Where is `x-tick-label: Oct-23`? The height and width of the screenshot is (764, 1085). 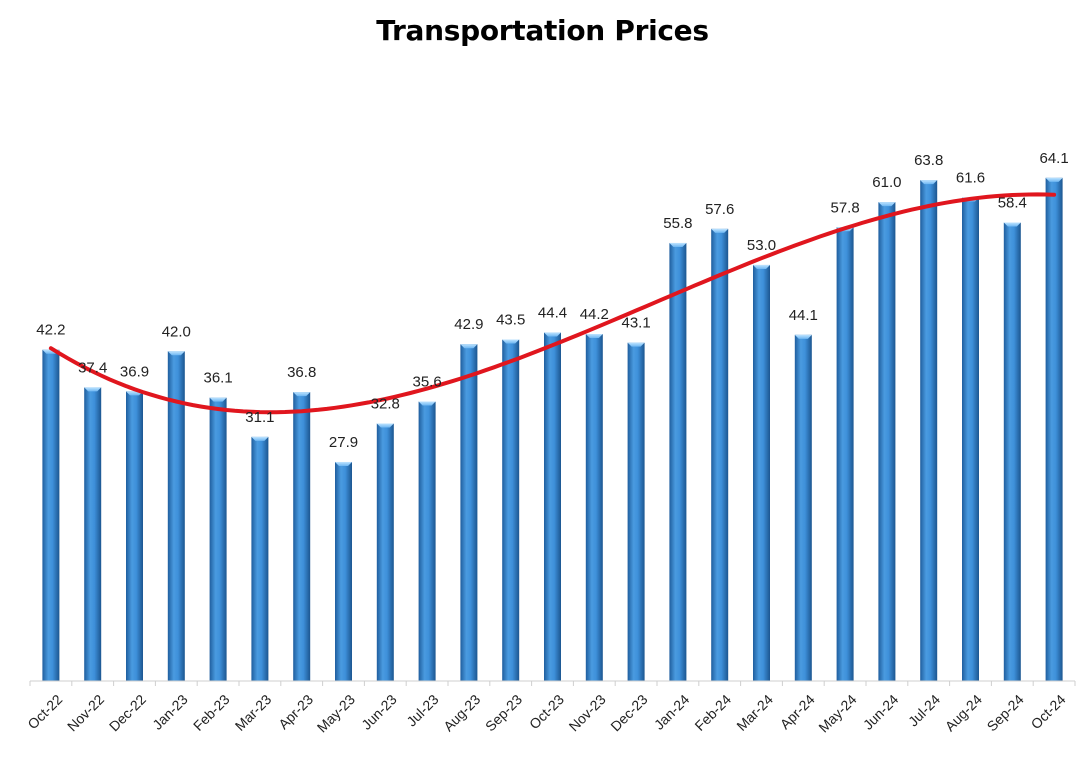
x-tick-label: Oct-23 is located at coordinates (546, 711).